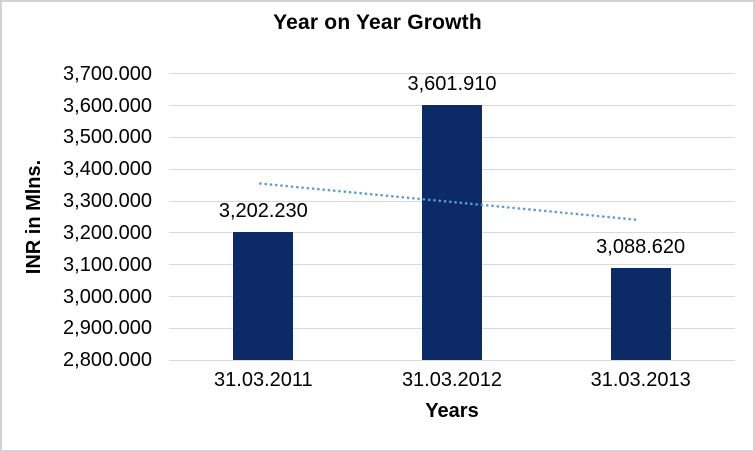 Image resolution: width=755 pixels, height=452 pixels. I want to click on chart-title: Year on Year Growth, so click(377, 22).